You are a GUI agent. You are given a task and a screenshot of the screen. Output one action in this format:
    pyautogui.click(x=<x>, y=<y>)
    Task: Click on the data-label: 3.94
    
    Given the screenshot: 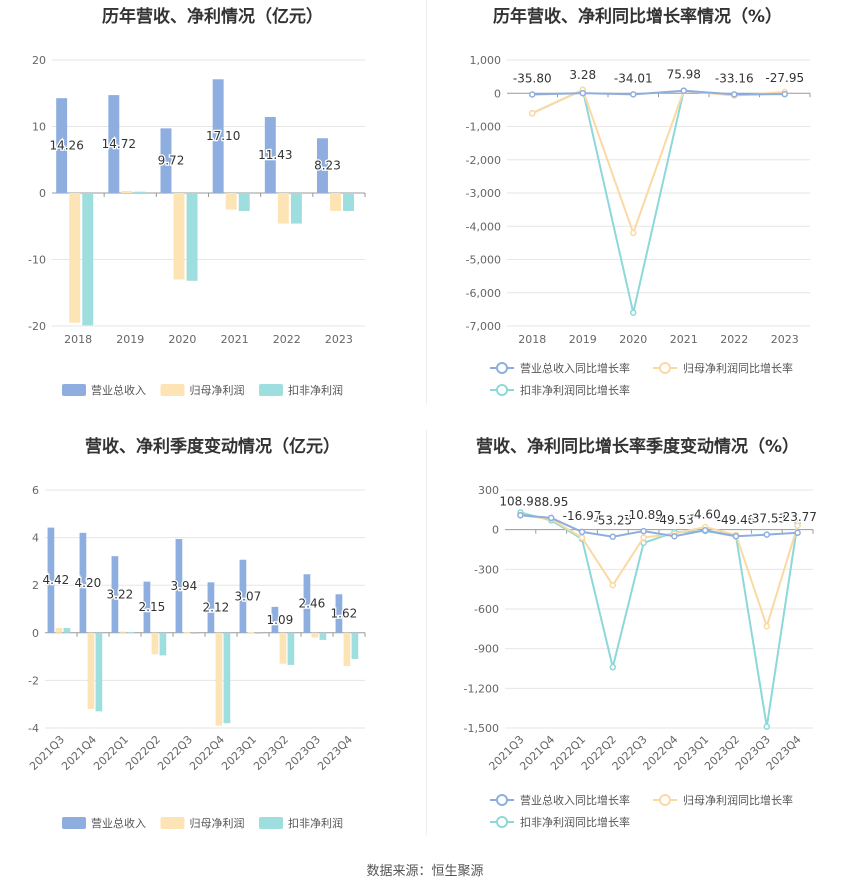 What is the action you would take?
    pyautogui.click(x=184, y=586)
    